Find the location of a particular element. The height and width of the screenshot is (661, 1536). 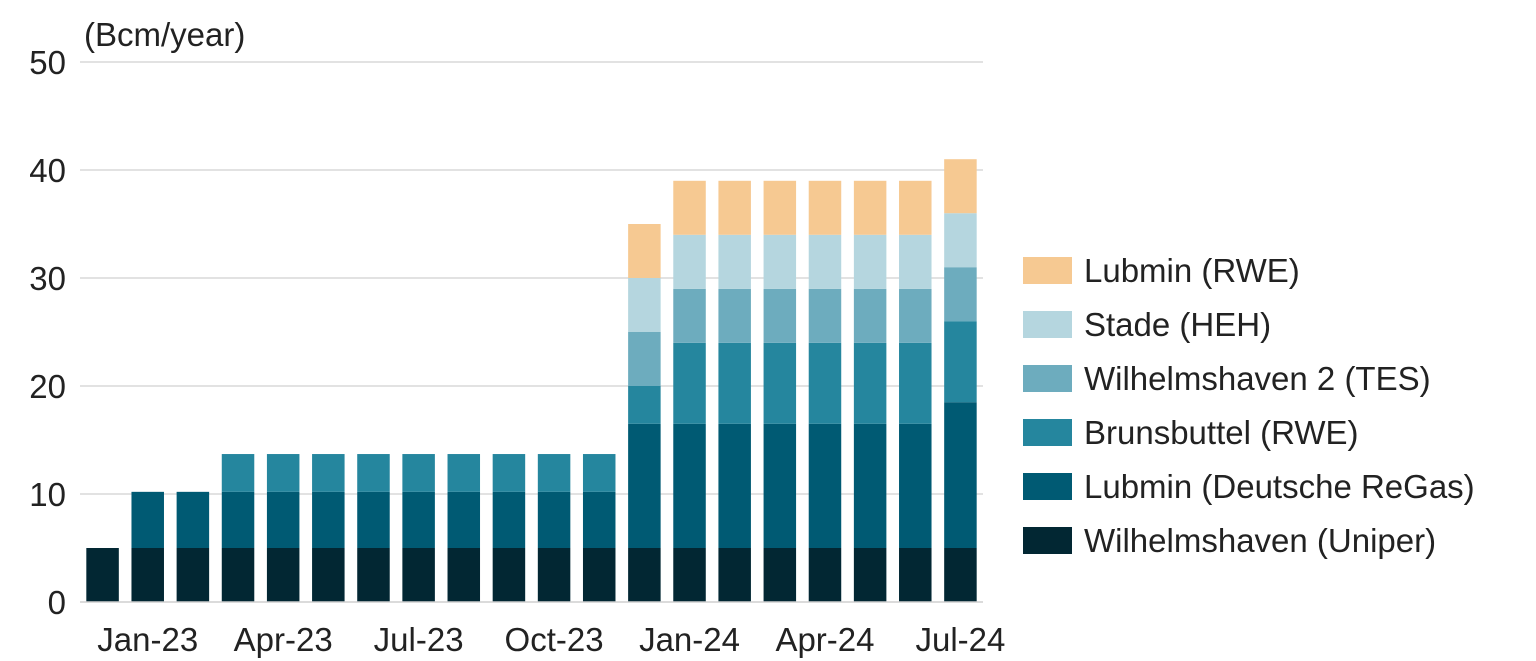

legend-label: Wilhelmshaven 2 (TES) is located at coordinates (1257, 378).